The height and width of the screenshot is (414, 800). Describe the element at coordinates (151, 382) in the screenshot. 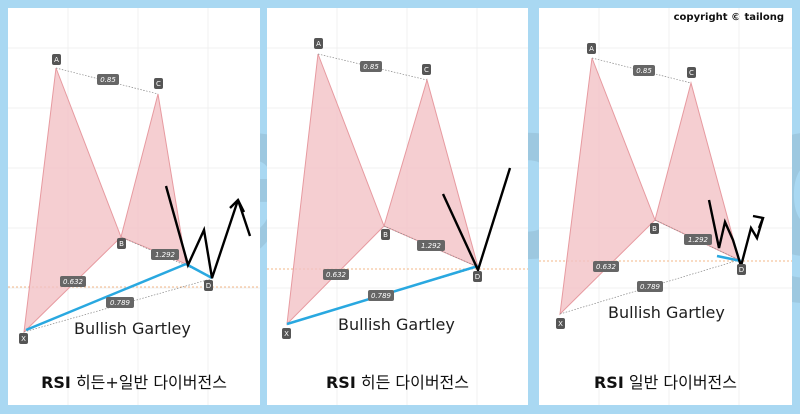

I see `caption-text: 히든+일반 다이버전스` at that location.